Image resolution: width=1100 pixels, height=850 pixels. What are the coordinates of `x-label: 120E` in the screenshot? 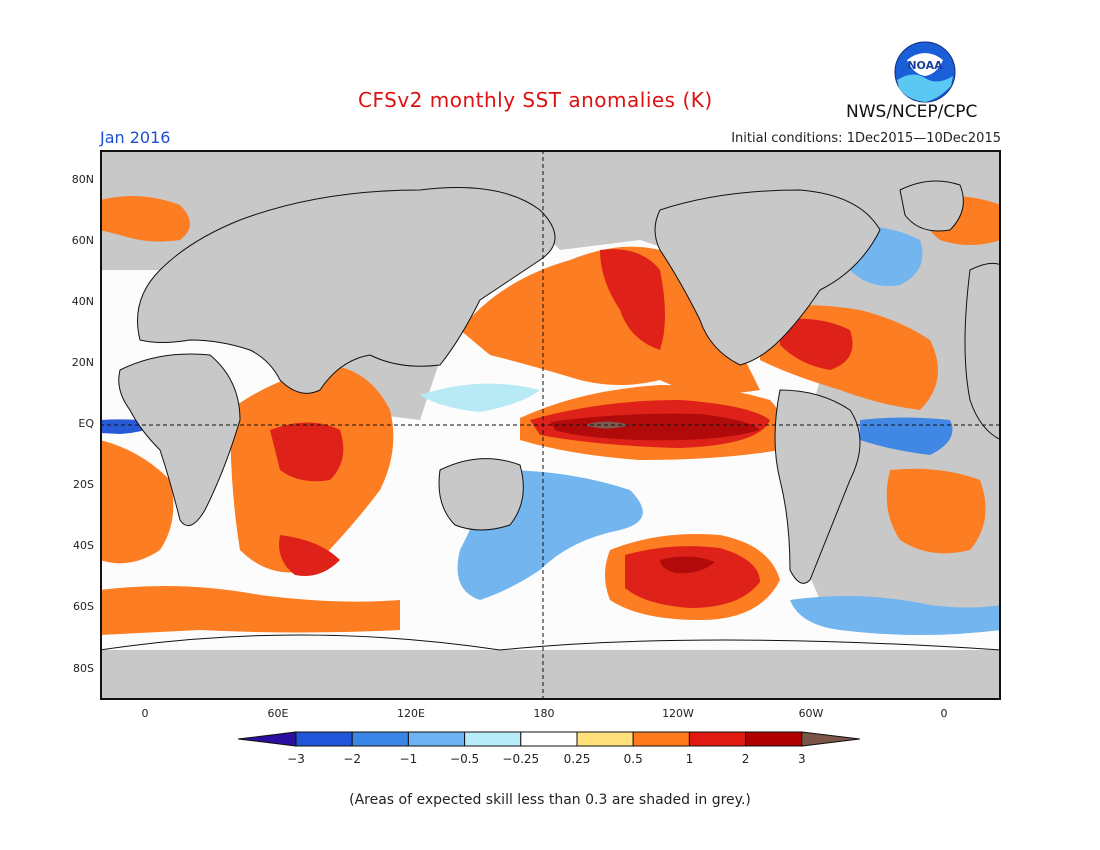 It's located at (411, 713).